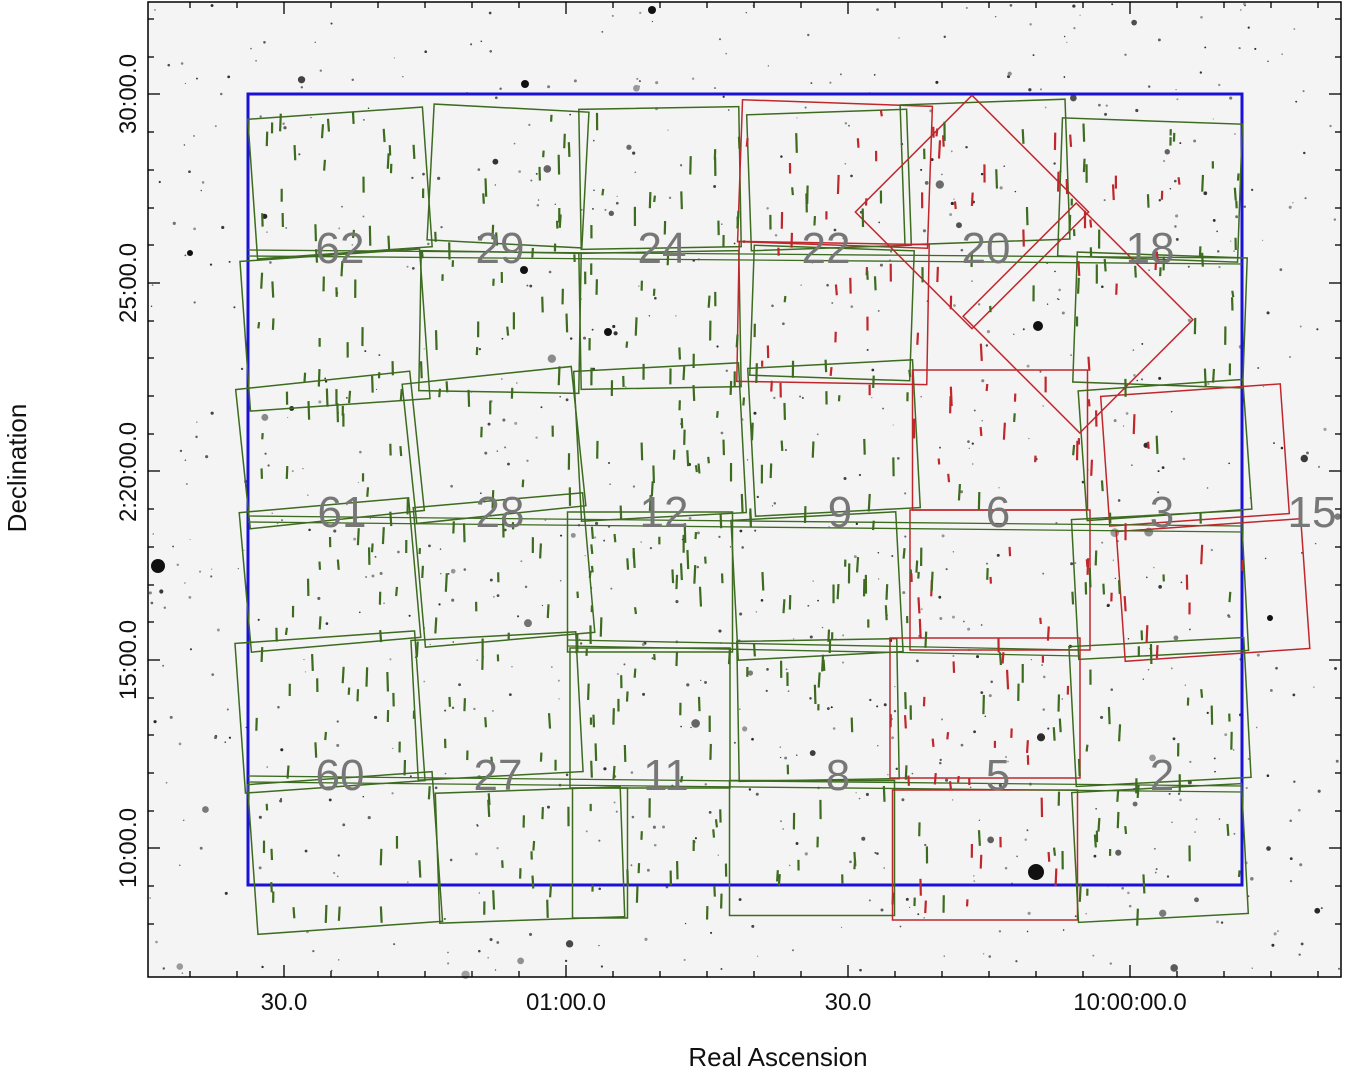  Describe the element at coordinates (824, 645) in the screenshot. I see `seam-line` at that location.